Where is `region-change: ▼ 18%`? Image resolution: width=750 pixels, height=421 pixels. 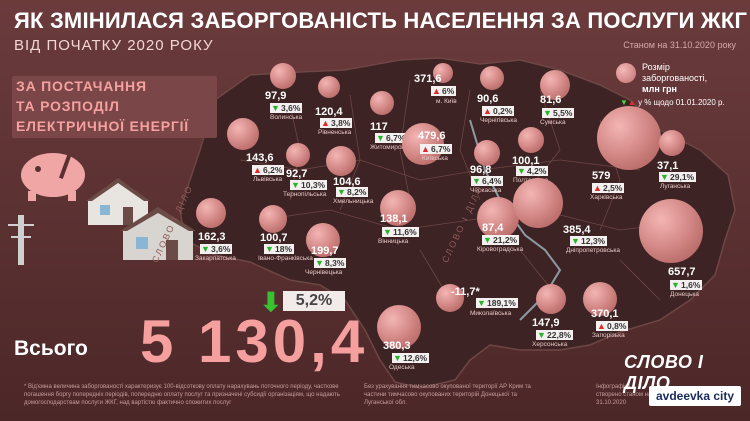 region-change: ▼ 18% is located at coordinates (279, 249).